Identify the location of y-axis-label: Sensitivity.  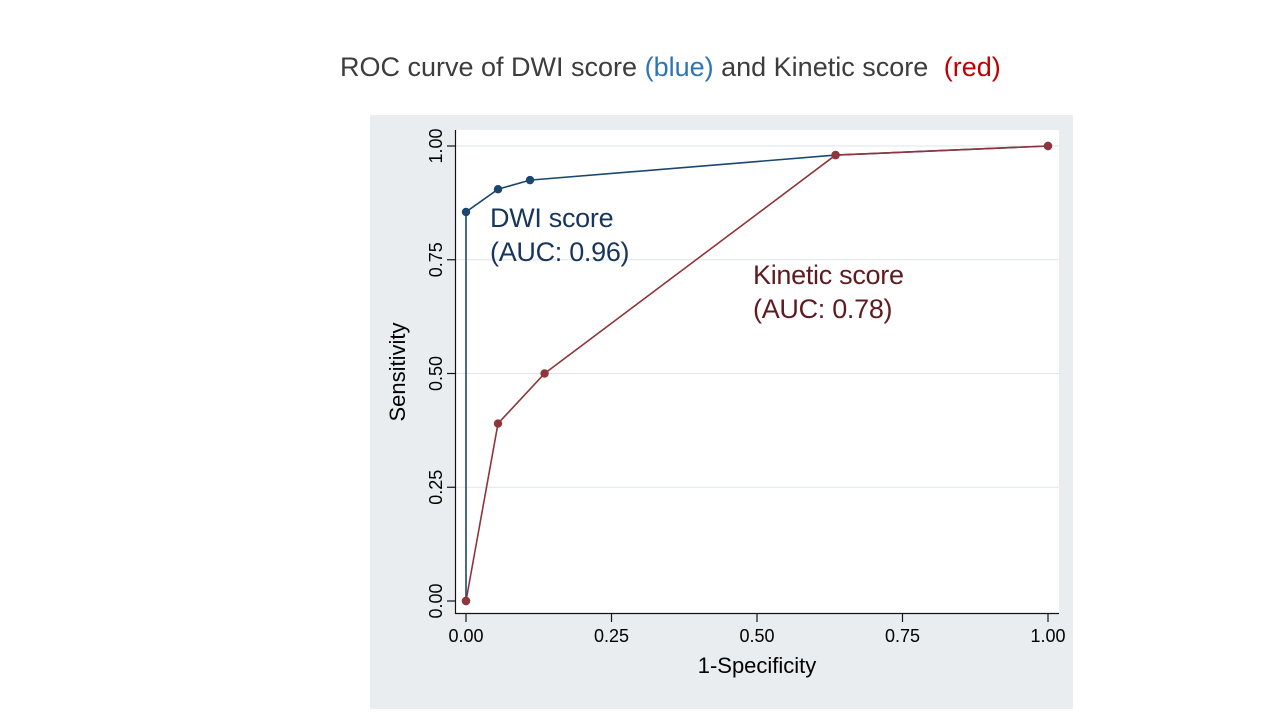
(397, 372).